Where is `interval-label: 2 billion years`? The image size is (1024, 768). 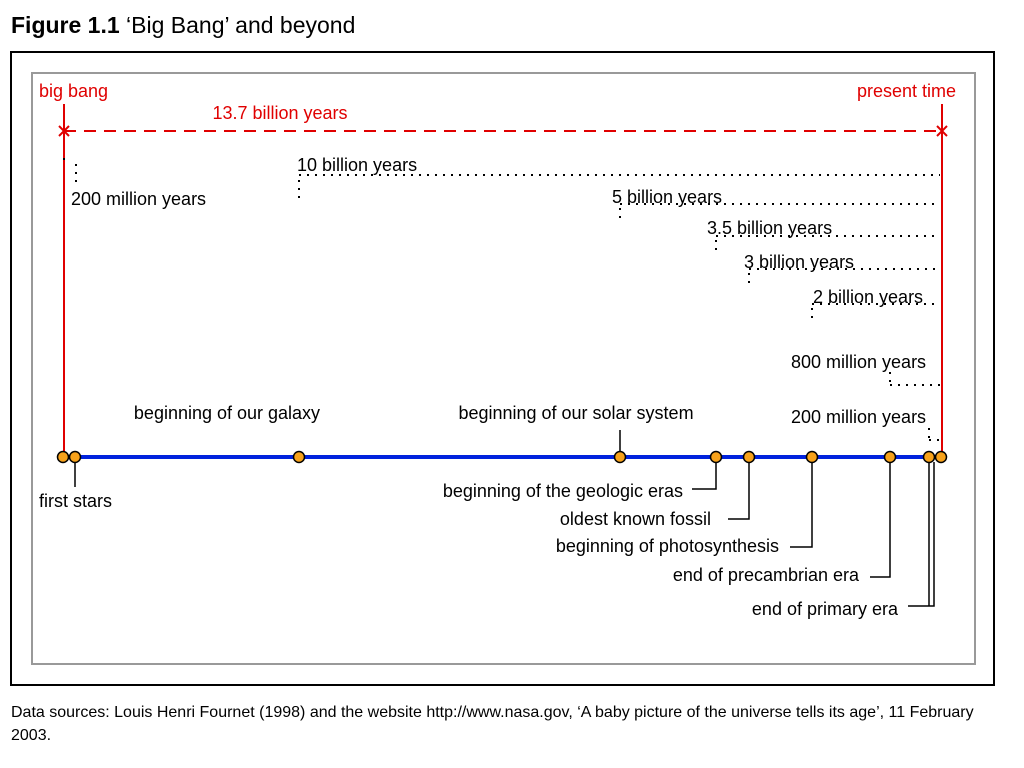 interval-label: 2 billion years is located at coordinates (868, 297).